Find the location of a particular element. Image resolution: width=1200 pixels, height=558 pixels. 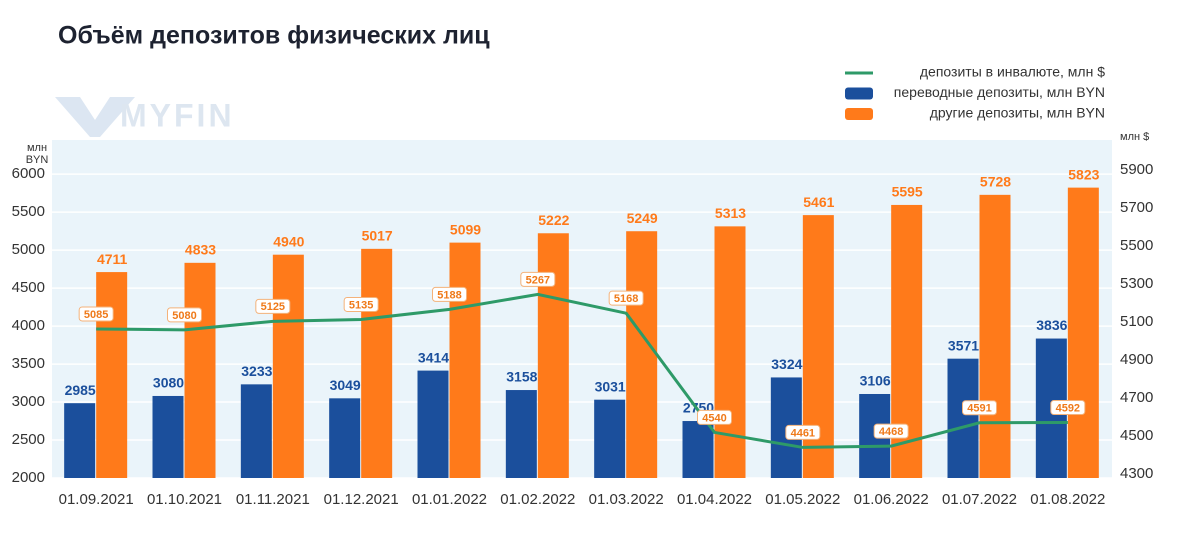

value-label: 5099 is located at coordinates (465, 229).